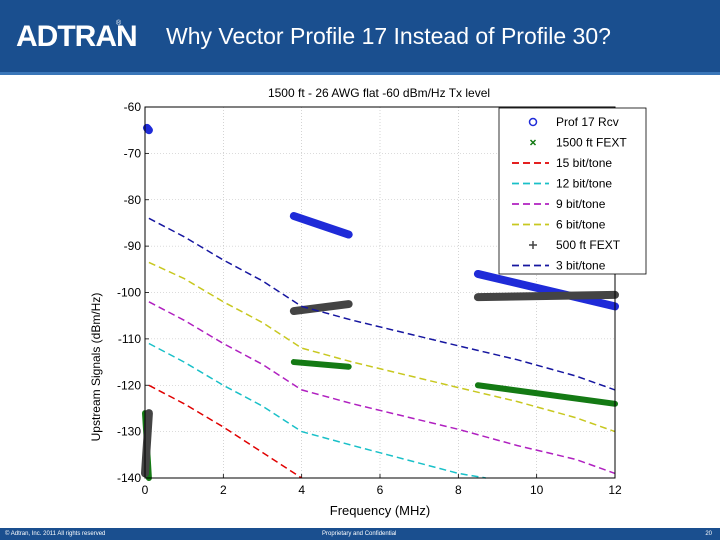 This screenshot has width=720, height=540. I want to click on legend-label-500-ft-fext: 500 ft FEXT, so click(588, 245).